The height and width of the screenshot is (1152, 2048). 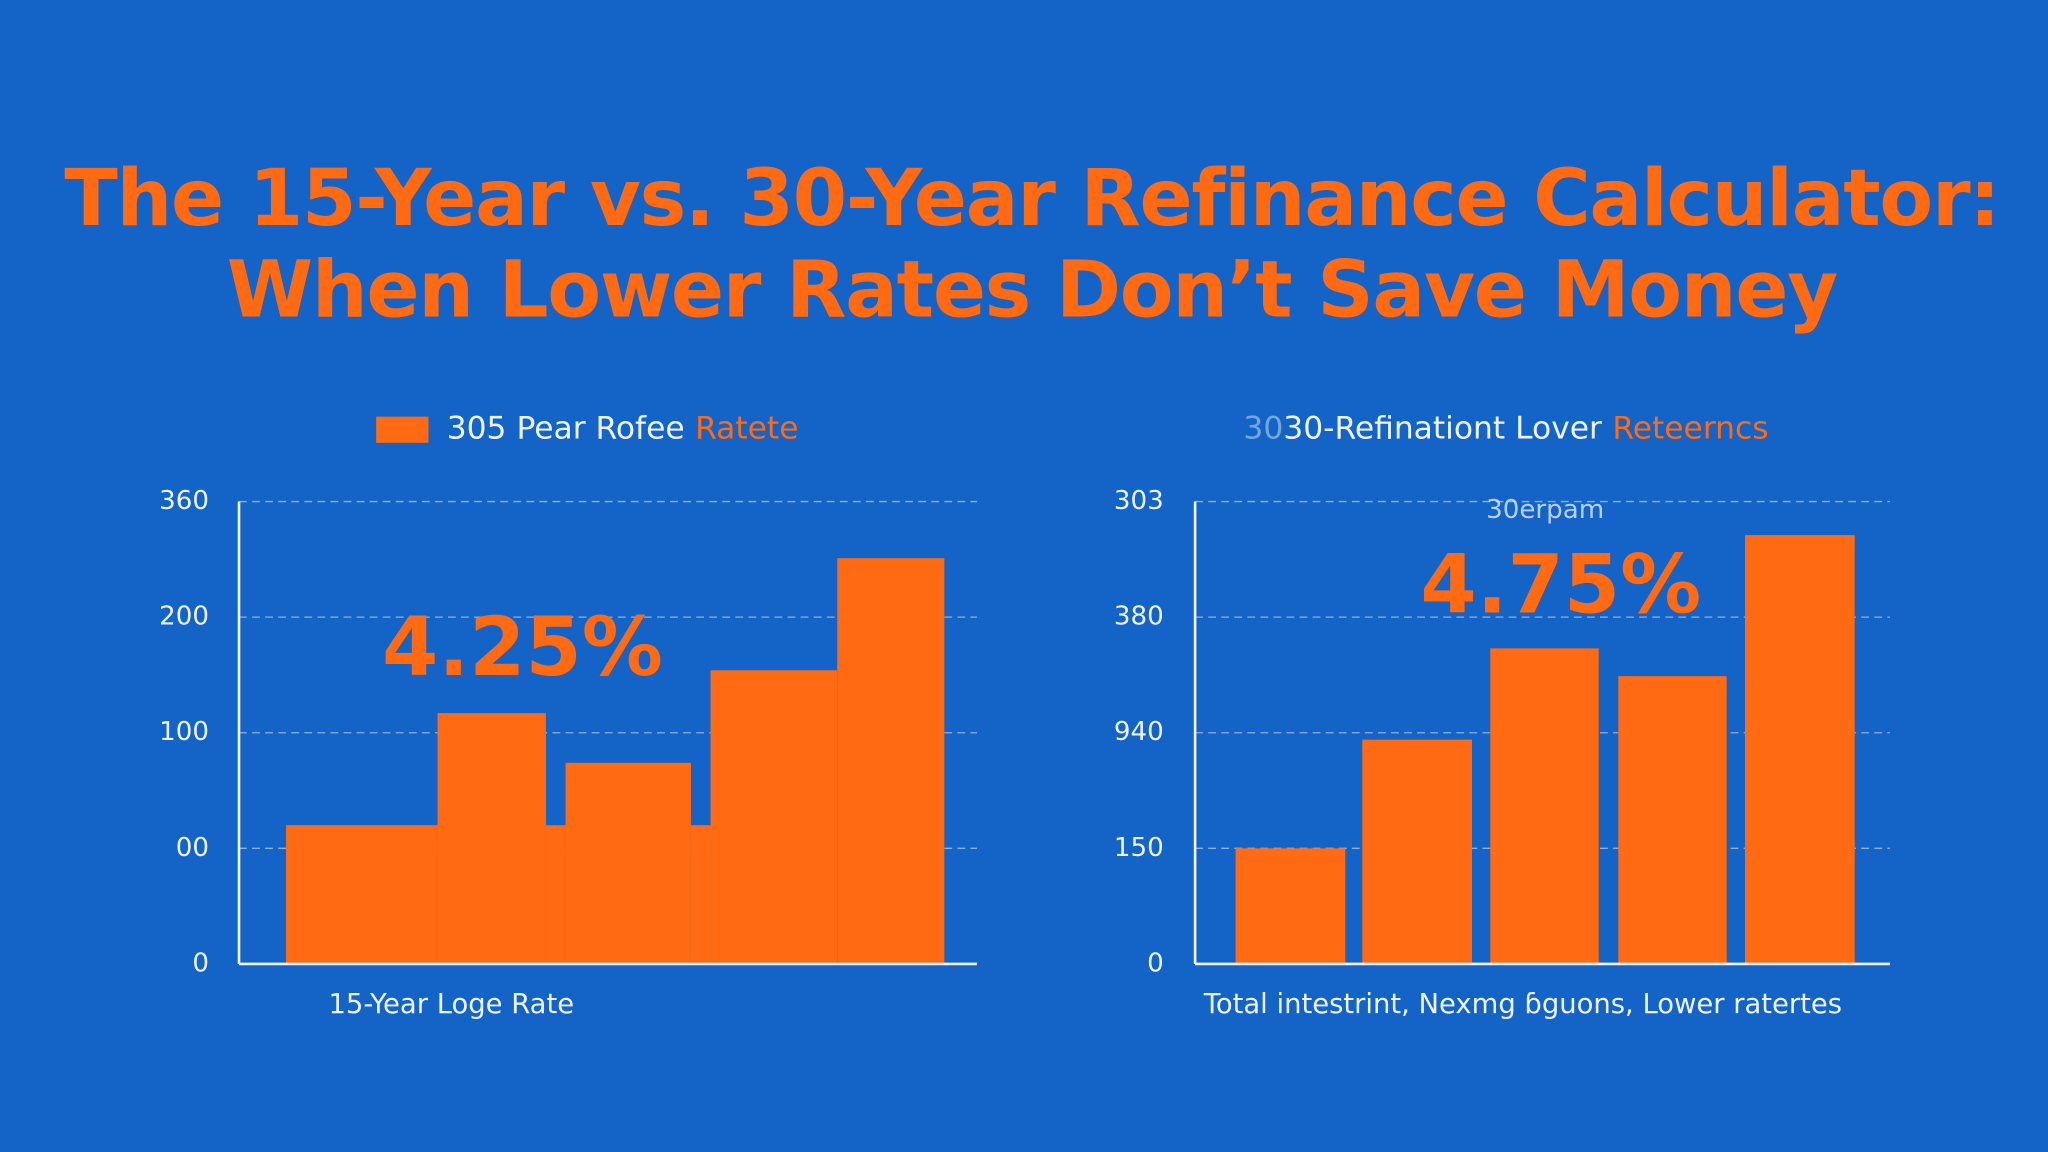 I want to click on annotation: 4.25%, so click(x=522, y=648).